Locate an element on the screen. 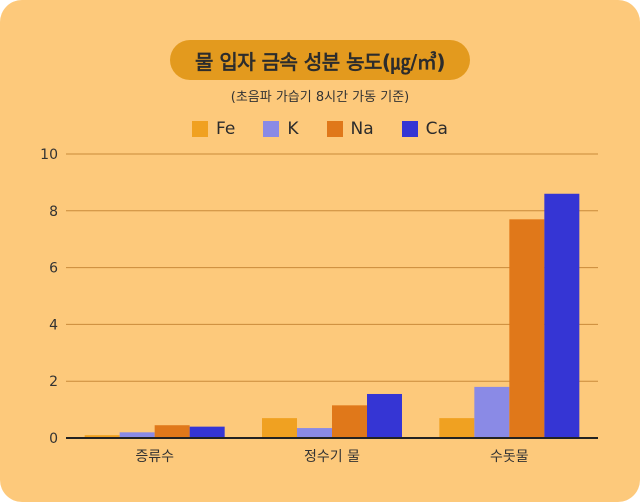  legend-swatch-ca is located at coordinates (409, 129).